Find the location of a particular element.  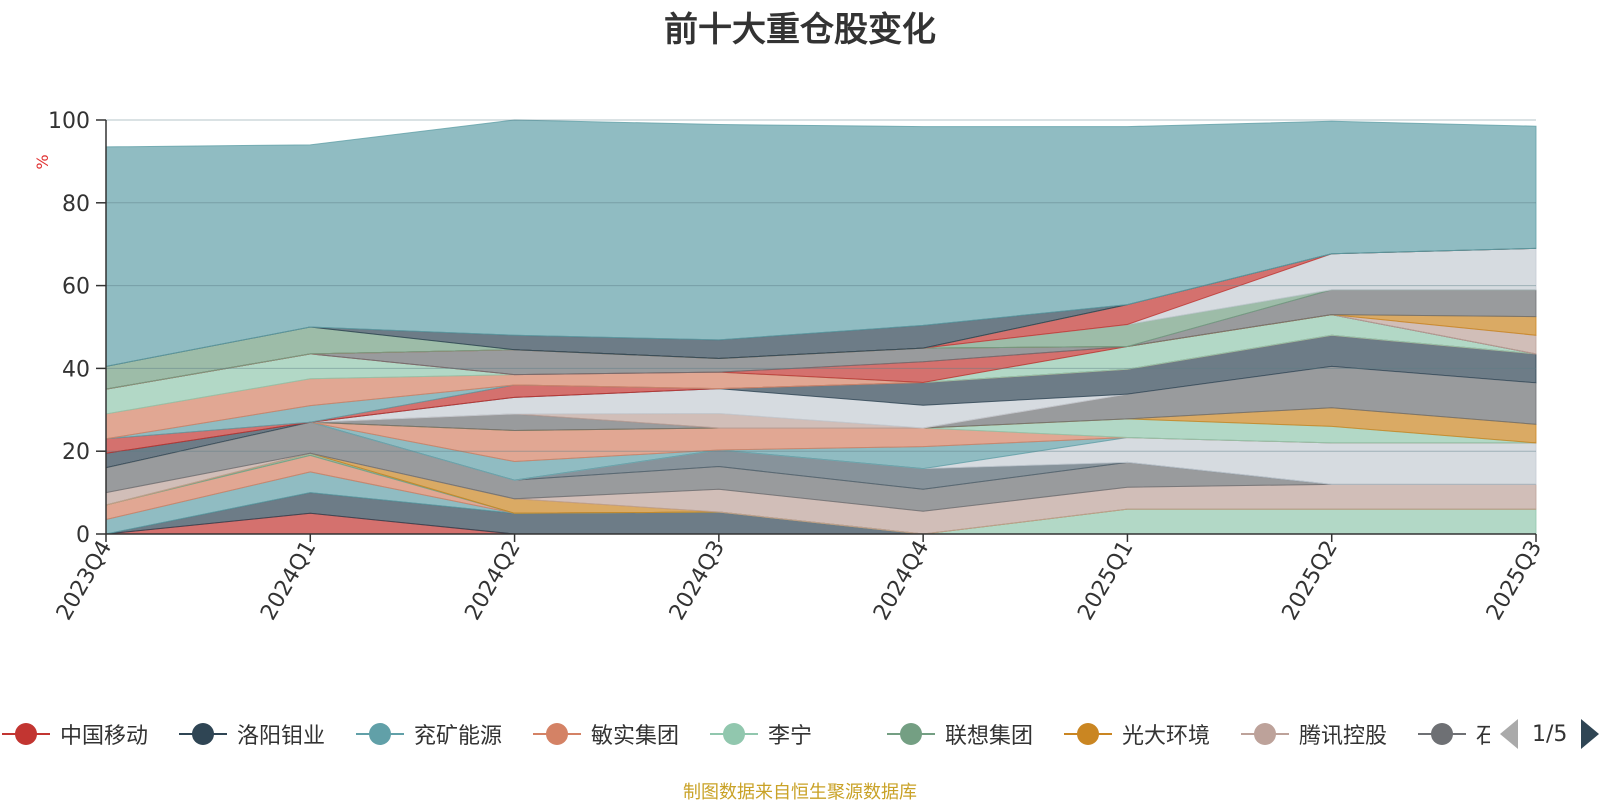

legend-item: 联想集团 is located at coordinates (959, 734).